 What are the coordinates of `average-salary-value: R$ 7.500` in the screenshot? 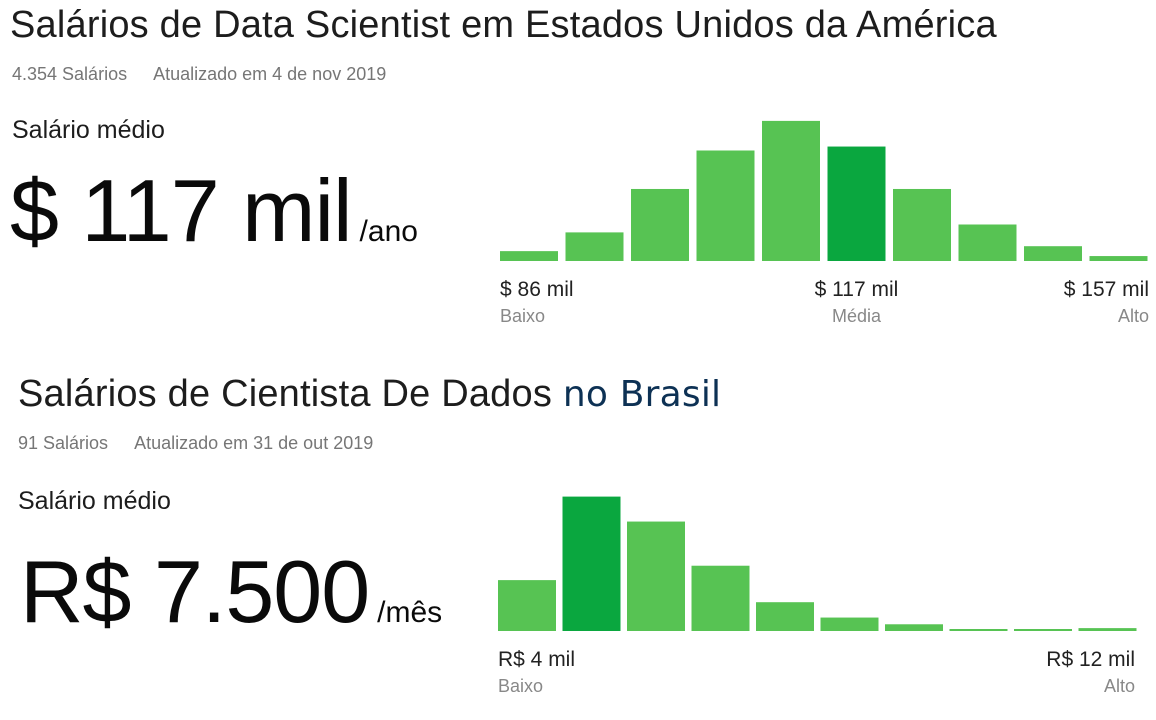 It's located at (195, 591).